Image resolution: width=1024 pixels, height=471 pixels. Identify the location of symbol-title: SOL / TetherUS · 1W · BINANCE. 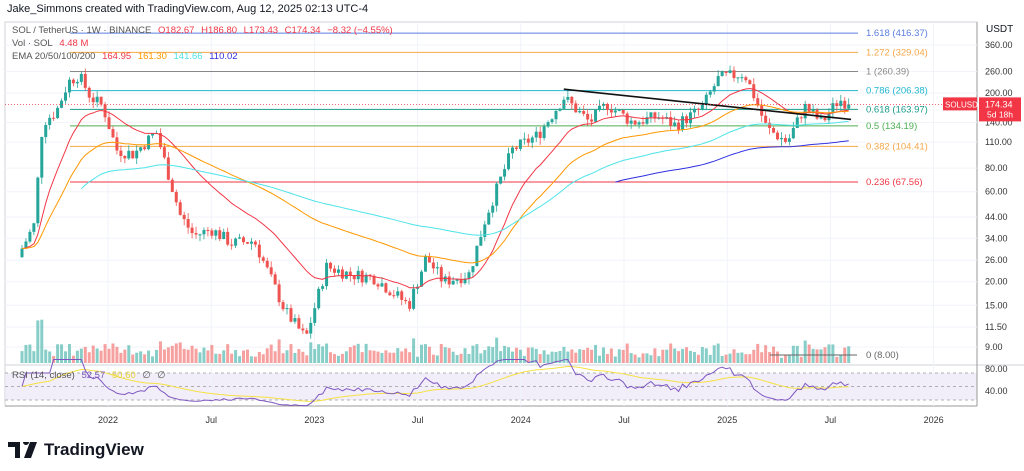
(82, 30).